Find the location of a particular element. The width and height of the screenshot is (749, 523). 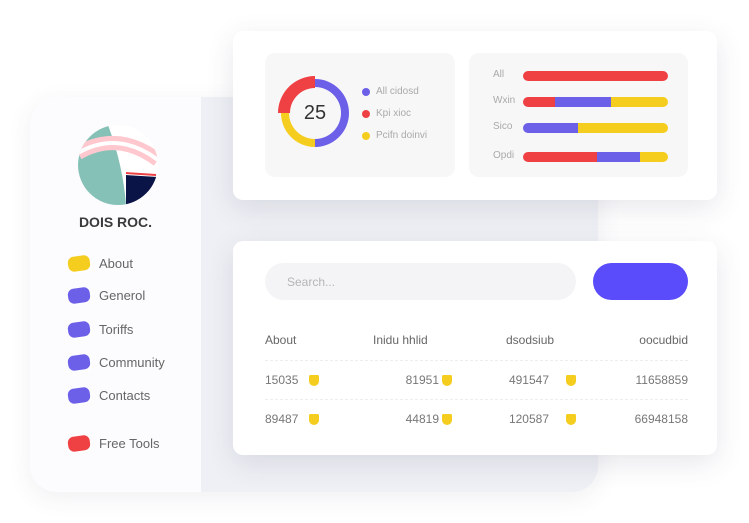

legend-item: Pcifn doinvi is located at coordinates (394, 135).